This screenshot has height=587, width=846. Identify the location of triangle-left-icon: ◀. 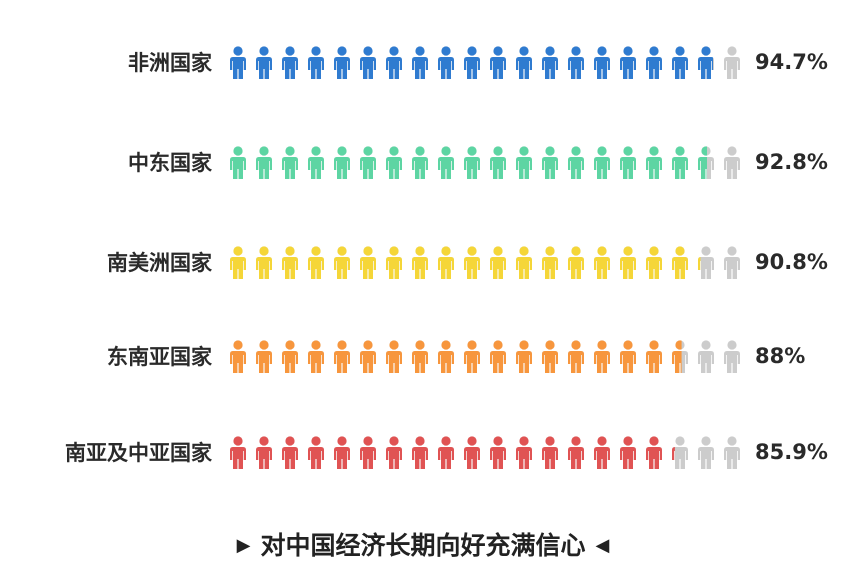
(602, 545).